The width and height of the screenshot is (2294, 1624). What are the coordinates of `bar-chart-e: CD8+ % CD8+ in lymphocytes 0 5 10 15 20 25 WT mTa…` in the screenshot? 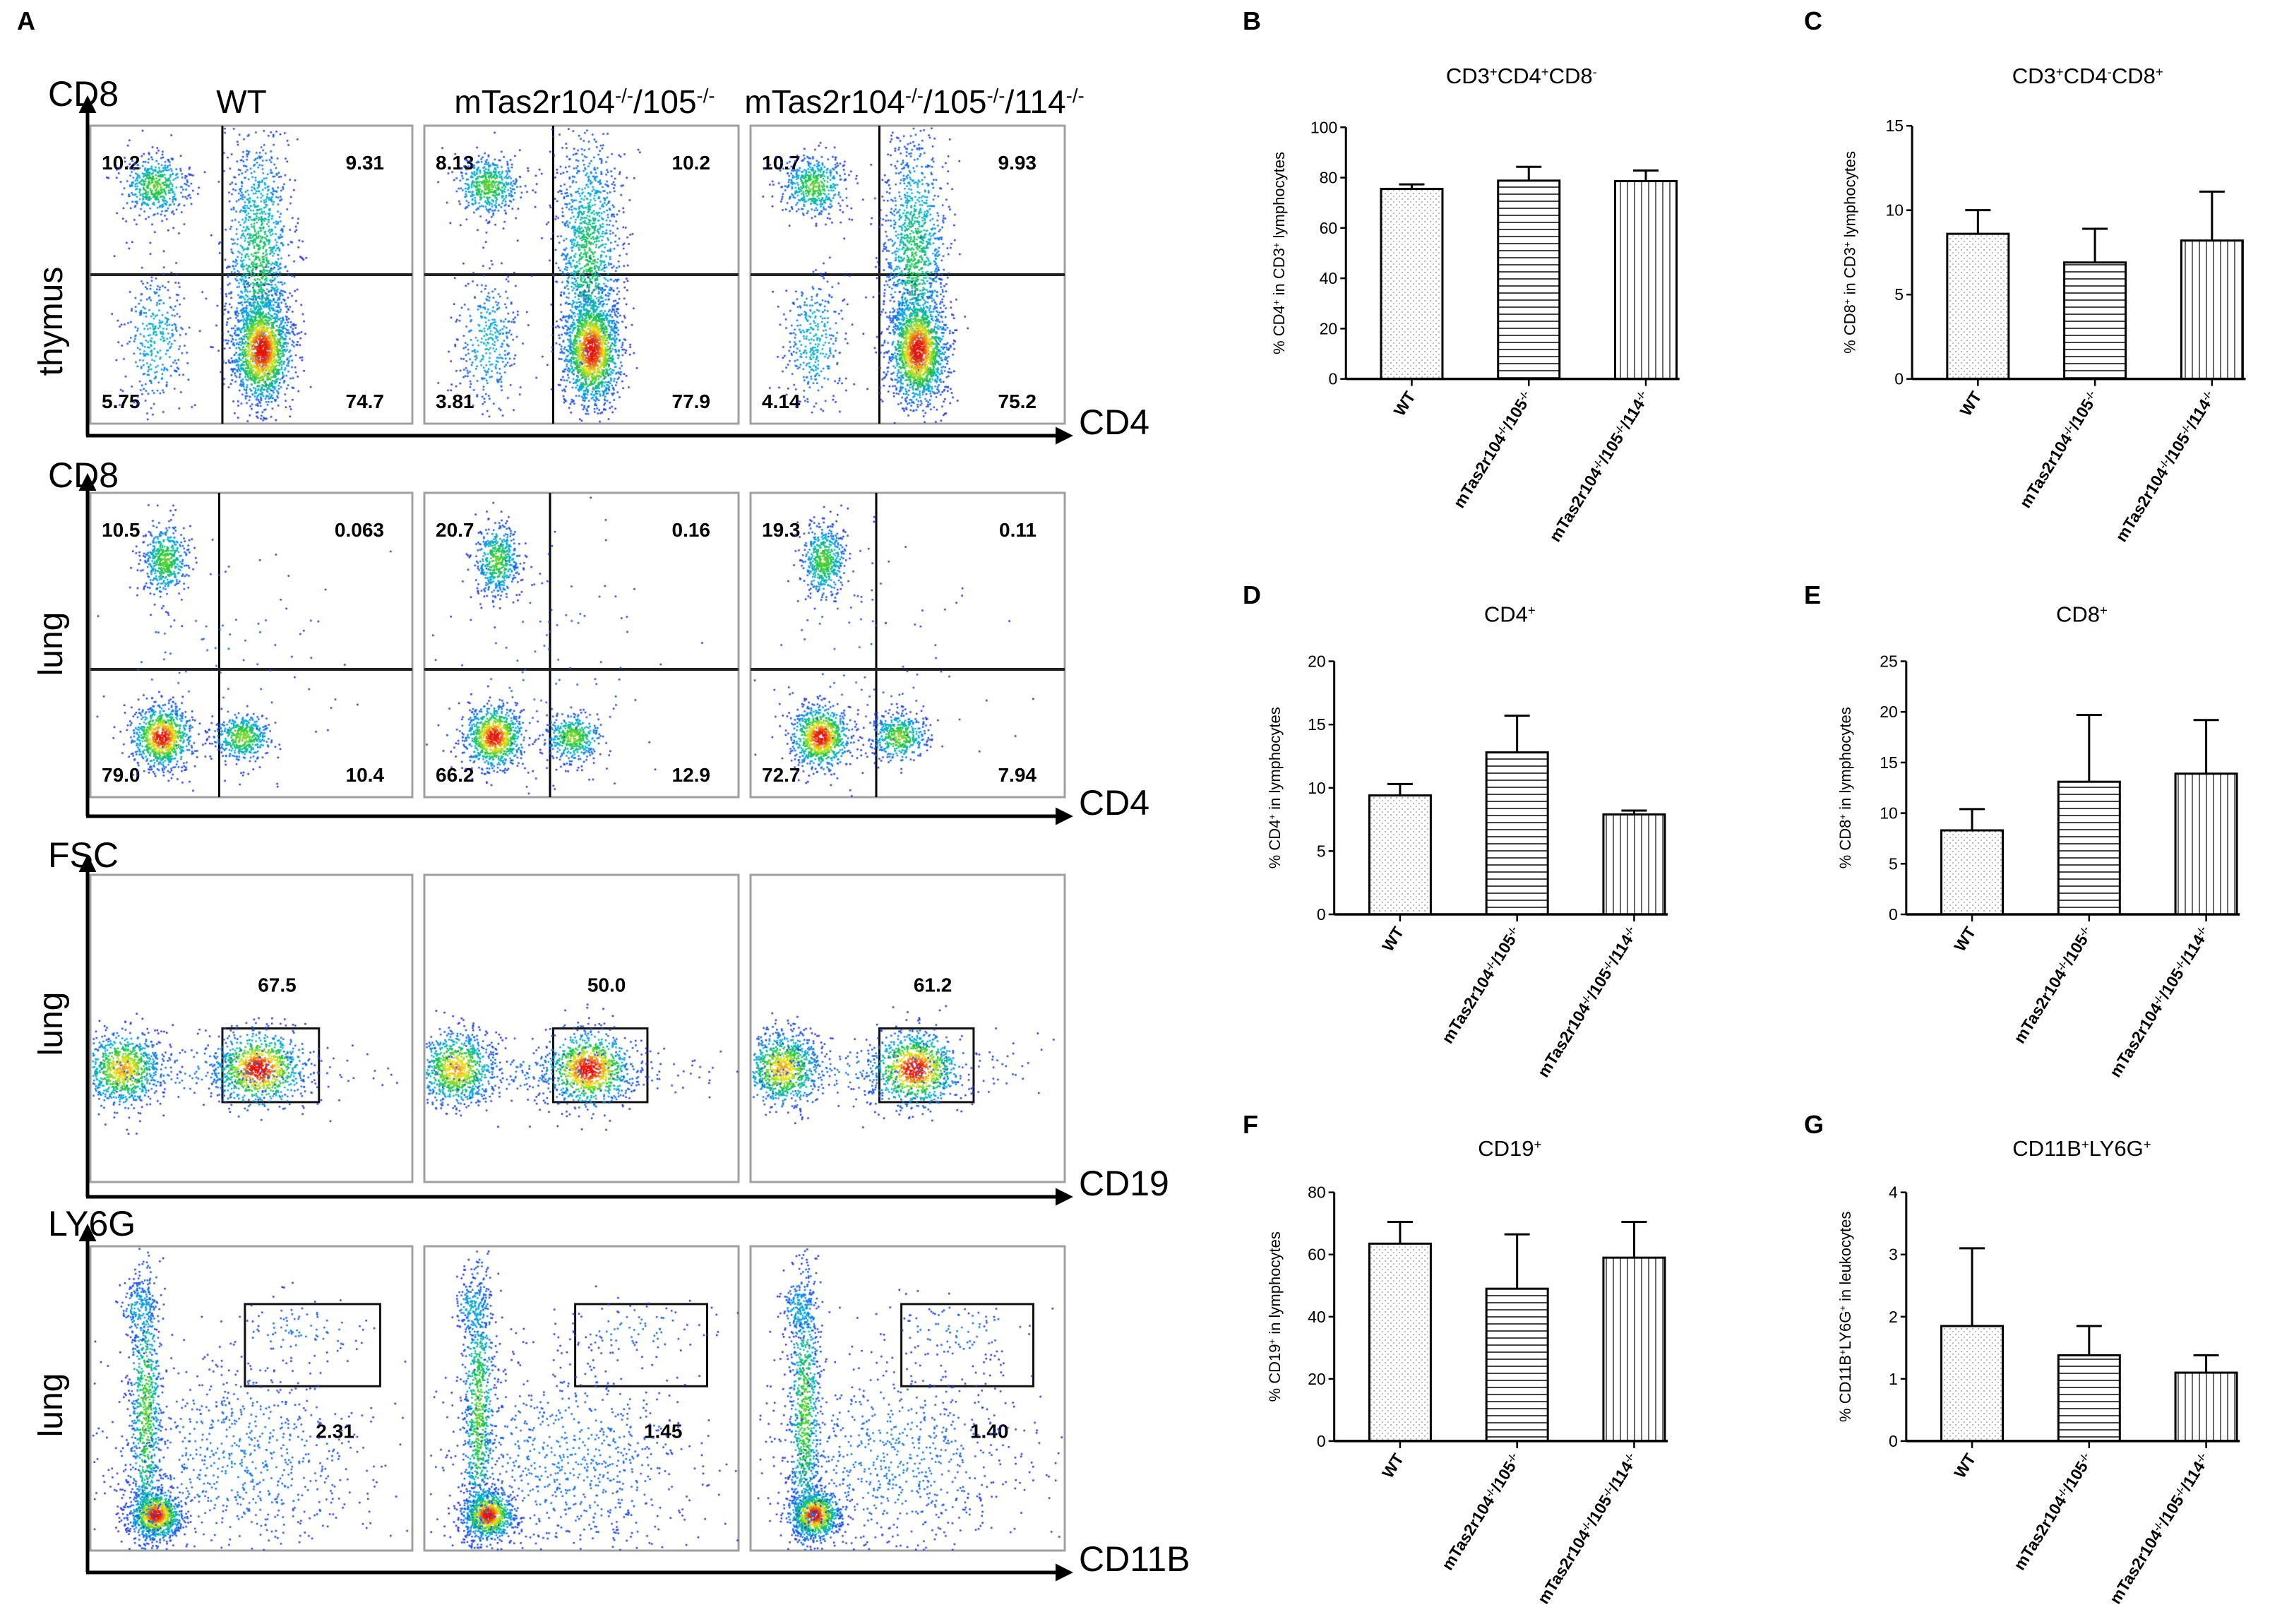 It's located at (2038, 842).